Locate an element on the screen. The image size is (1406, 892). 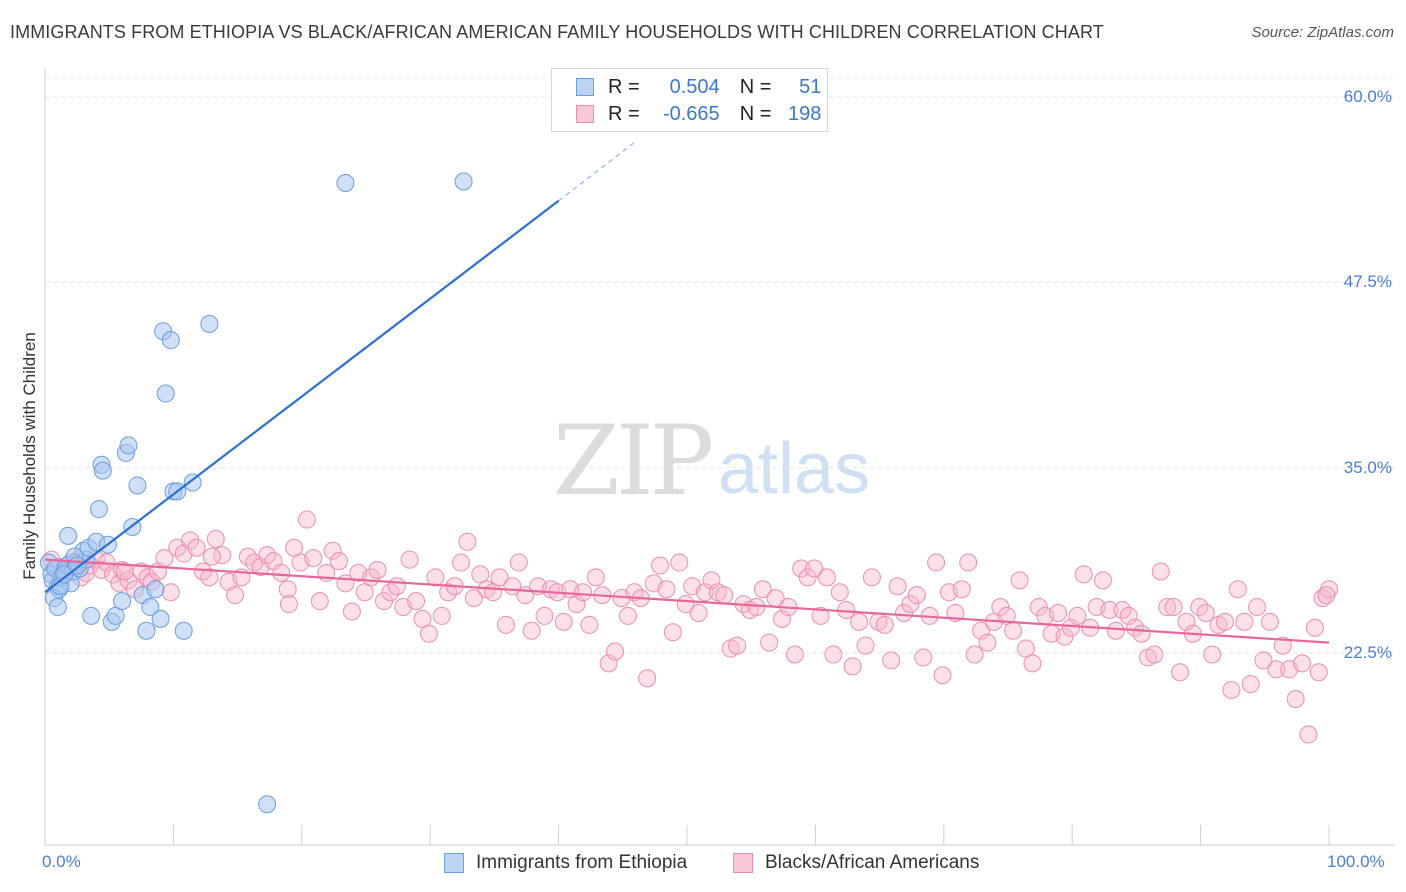
legend-r-value: 0.504 is located at coordinates (694, 86).